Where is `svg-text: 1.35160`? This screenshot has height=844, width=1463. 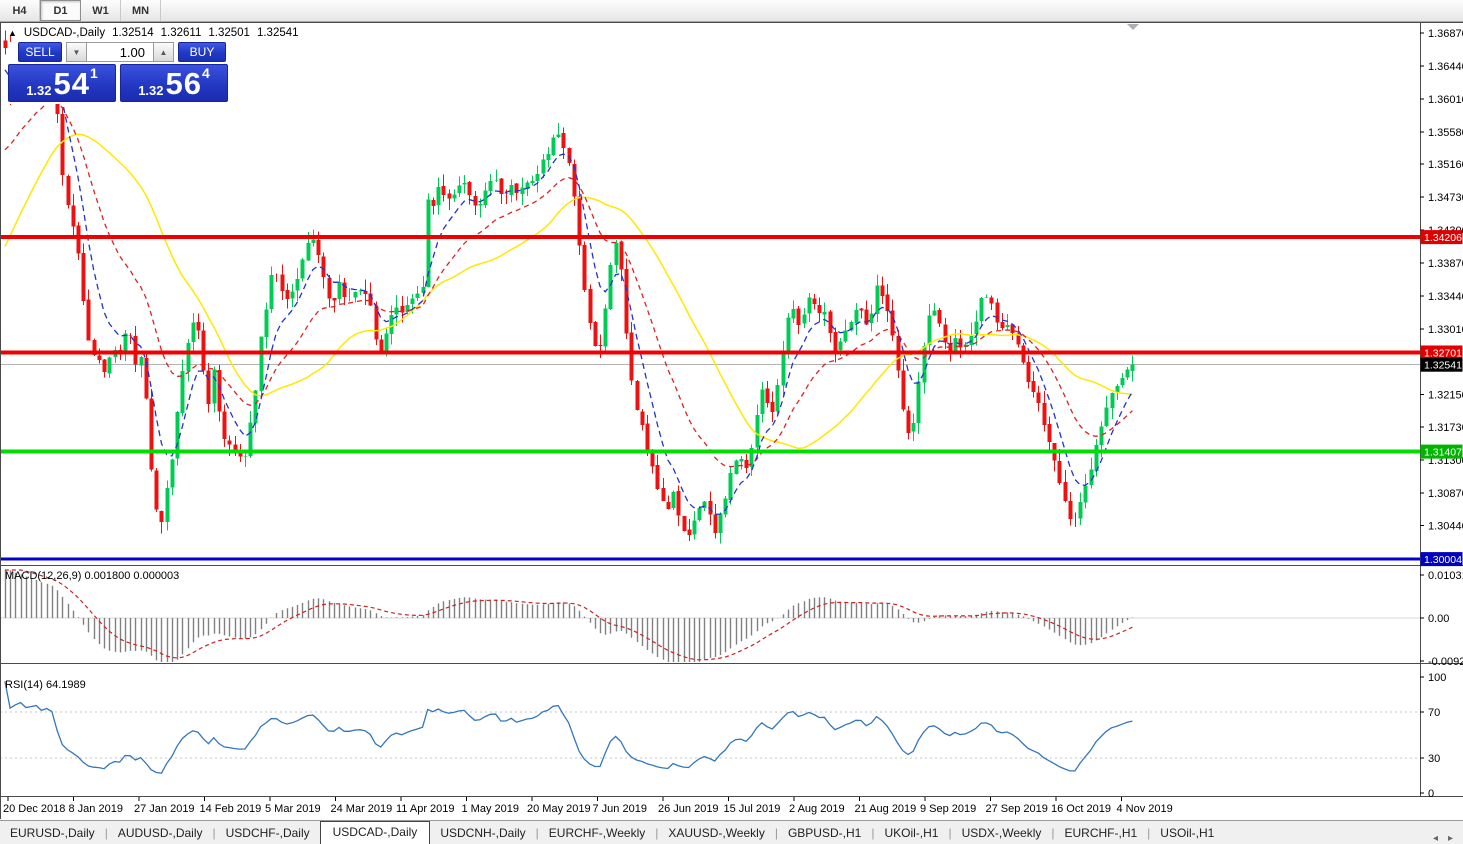 svg-text: 1.35160 is located at coordinates (1445, 165).